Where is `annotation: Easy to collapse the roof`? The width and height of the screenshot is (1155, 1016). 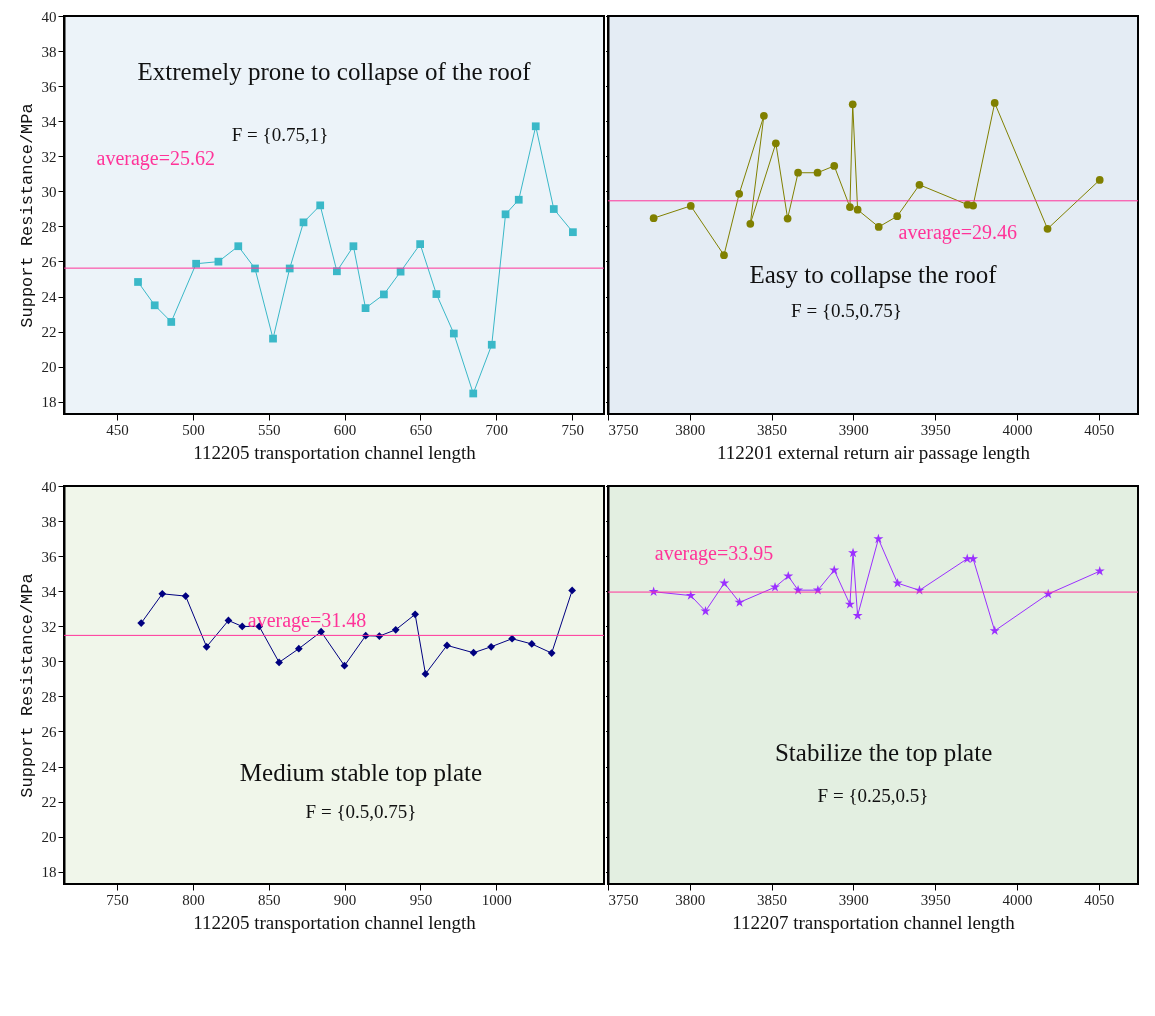
annotation: Easy to collapse the roof is located at coordinates (873, 274).